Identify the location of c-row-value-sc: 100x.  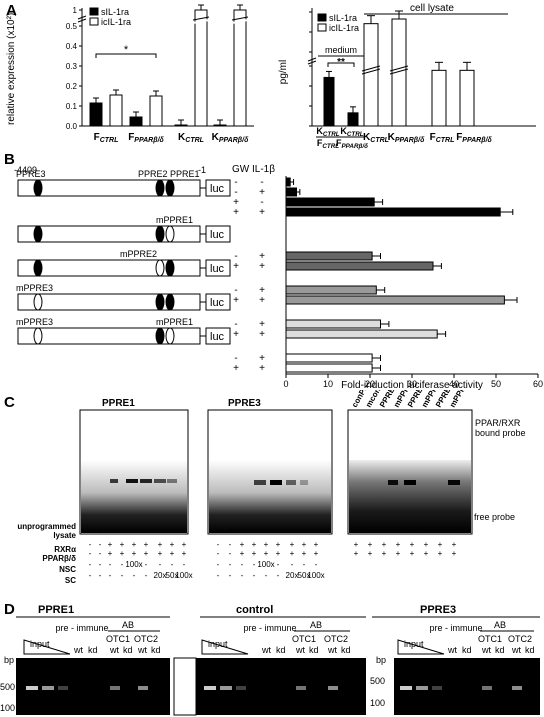
(315, 575).